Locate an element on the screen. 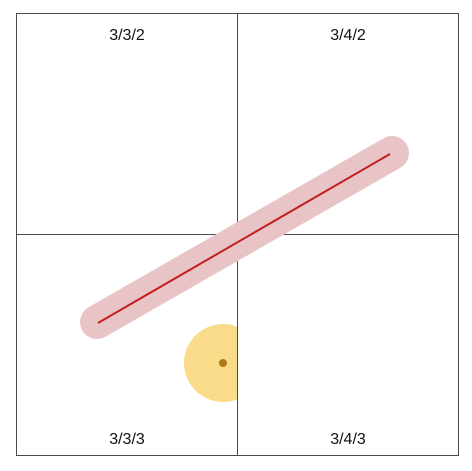 This screenshot has height=471, width=472. point-buffer is located at coordinates (210, 363).